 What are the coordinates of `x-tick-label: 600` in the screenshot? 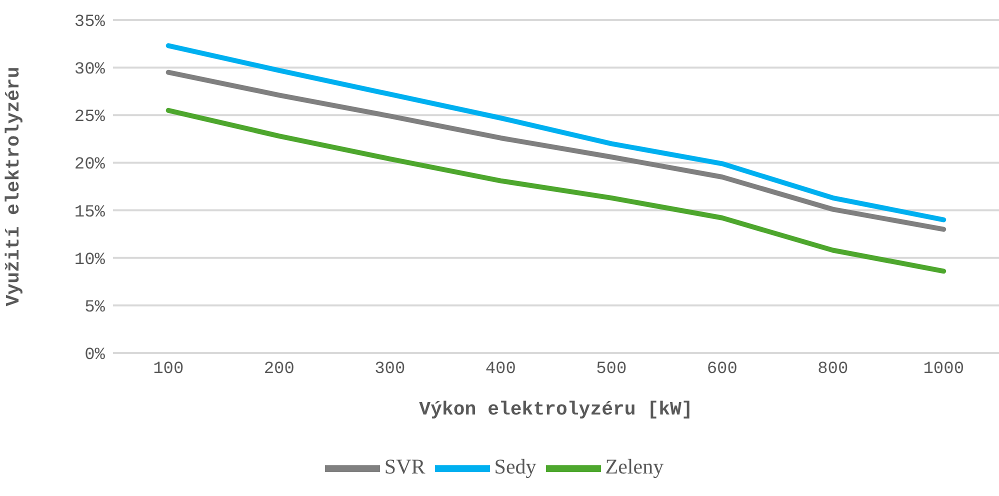 It's located at (722, 370).